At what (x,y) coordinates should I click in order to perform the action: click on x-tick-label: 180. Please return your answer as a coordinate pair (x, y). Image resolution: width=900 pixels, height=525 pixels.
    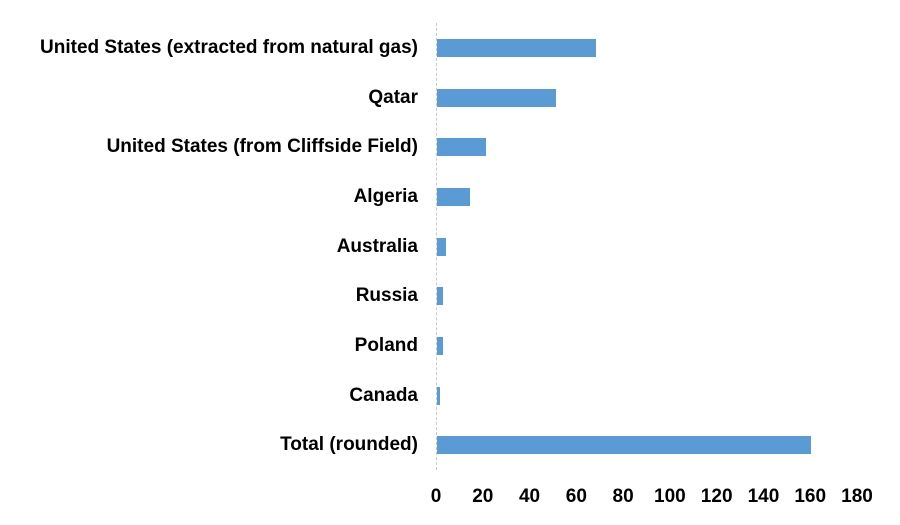
    Looking at the image, I should click on (857, 496).